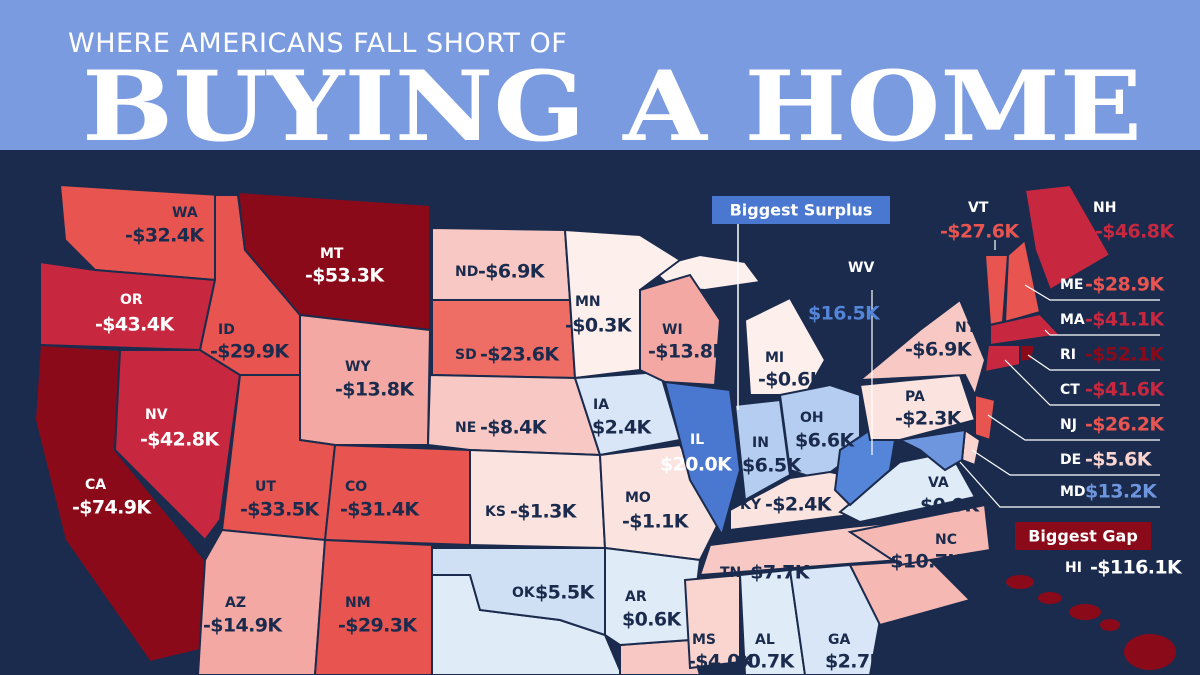 The image size is (1200, 675). What do you see at coordinates (978, 208) in the screenshot?
I see `state-abbr: VT` at bounding box center [978, 208].